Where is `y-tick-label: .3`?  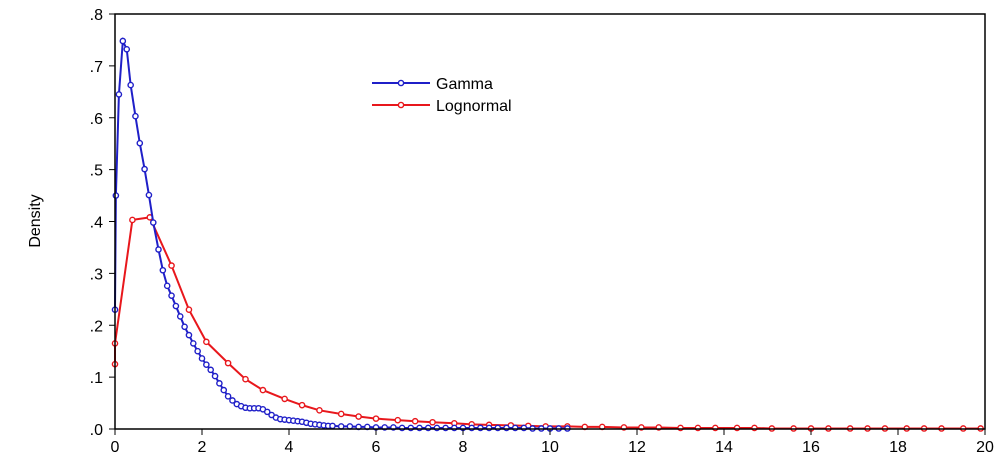 y-tick-label: .3 is located at coordinates (96, 274).